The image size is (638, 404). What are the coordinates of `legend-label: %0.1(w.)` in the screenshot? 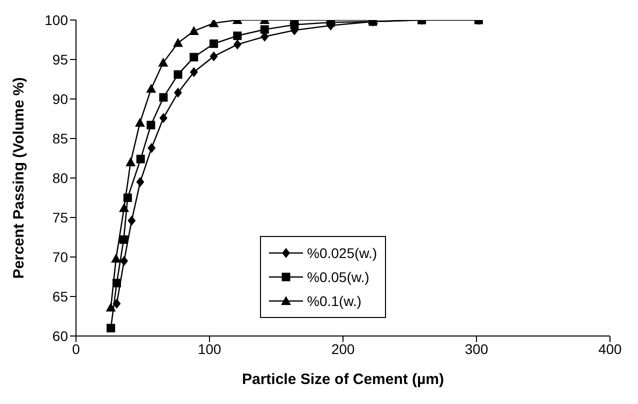 It's located at (334, 301).